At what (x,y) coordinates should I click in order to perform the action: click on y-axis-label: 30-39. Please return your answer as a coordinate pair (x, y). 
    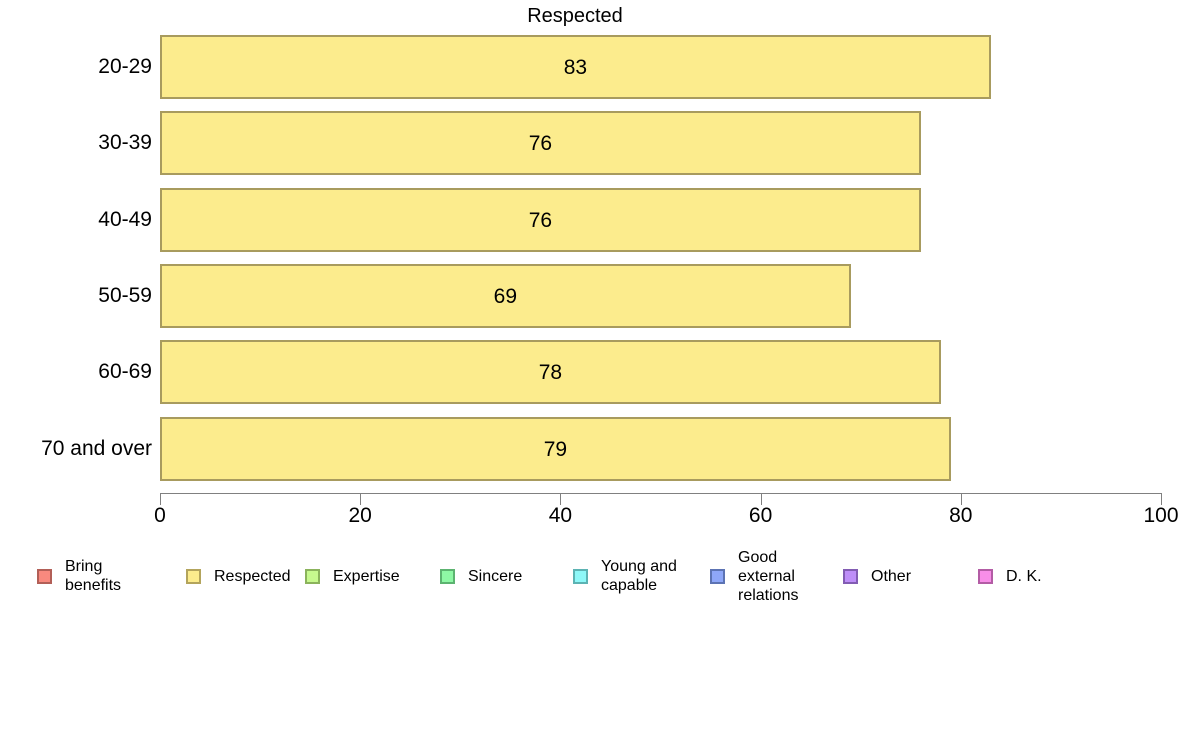
    Looking at the image, I should click on (125, 143).